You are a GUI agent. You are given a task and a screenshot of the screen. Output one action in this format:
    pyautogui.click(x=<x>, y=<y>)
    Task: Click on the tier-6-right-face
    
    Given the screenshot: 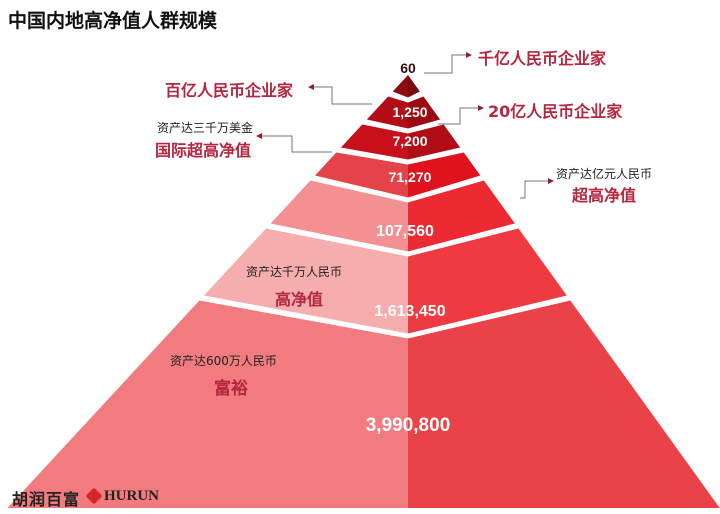 What is the action you would take?
    pyautogui.click(x=487, y=281)
    